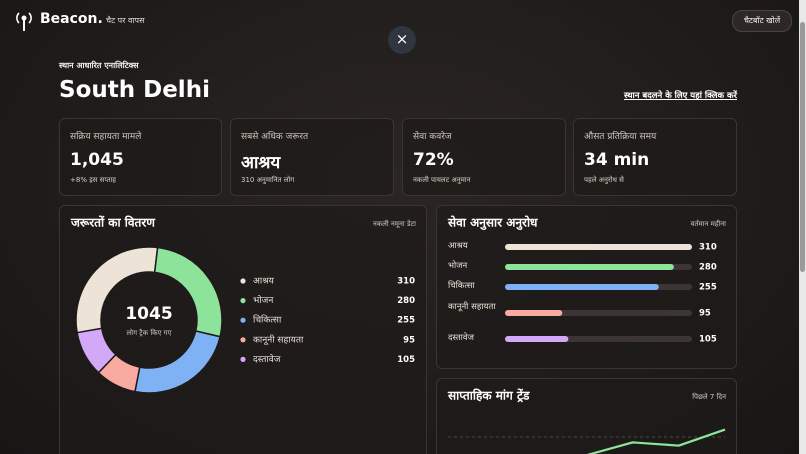 The height and width of the screenshot is (454, 806). I want to click on bar-label: दस्तावेज, so click(461, 338).